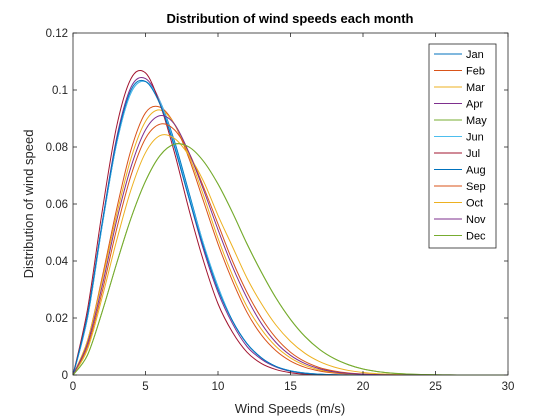 Image resolution: width=560 pixels, height=420 pixels. Describe the element at coordinates (474, 105) in the screenshot. I see `legend-label-apr: Apr` at that location.